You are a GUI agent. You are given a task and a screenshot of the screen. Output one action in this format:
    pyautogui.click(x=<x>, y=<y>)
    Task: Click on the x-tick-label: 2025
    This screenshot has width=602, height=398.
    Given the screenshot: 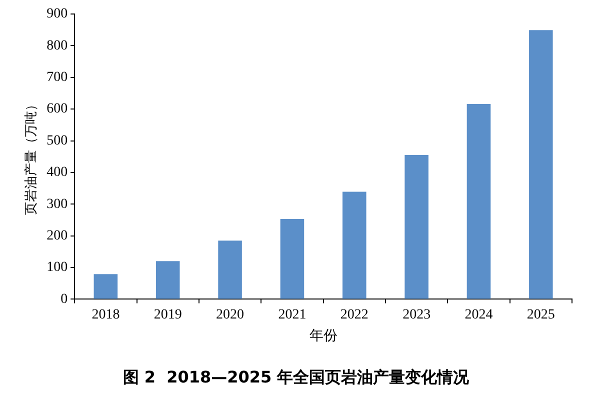 What is the action you would take?
    pyautogui.click(x=540, y=314)
    